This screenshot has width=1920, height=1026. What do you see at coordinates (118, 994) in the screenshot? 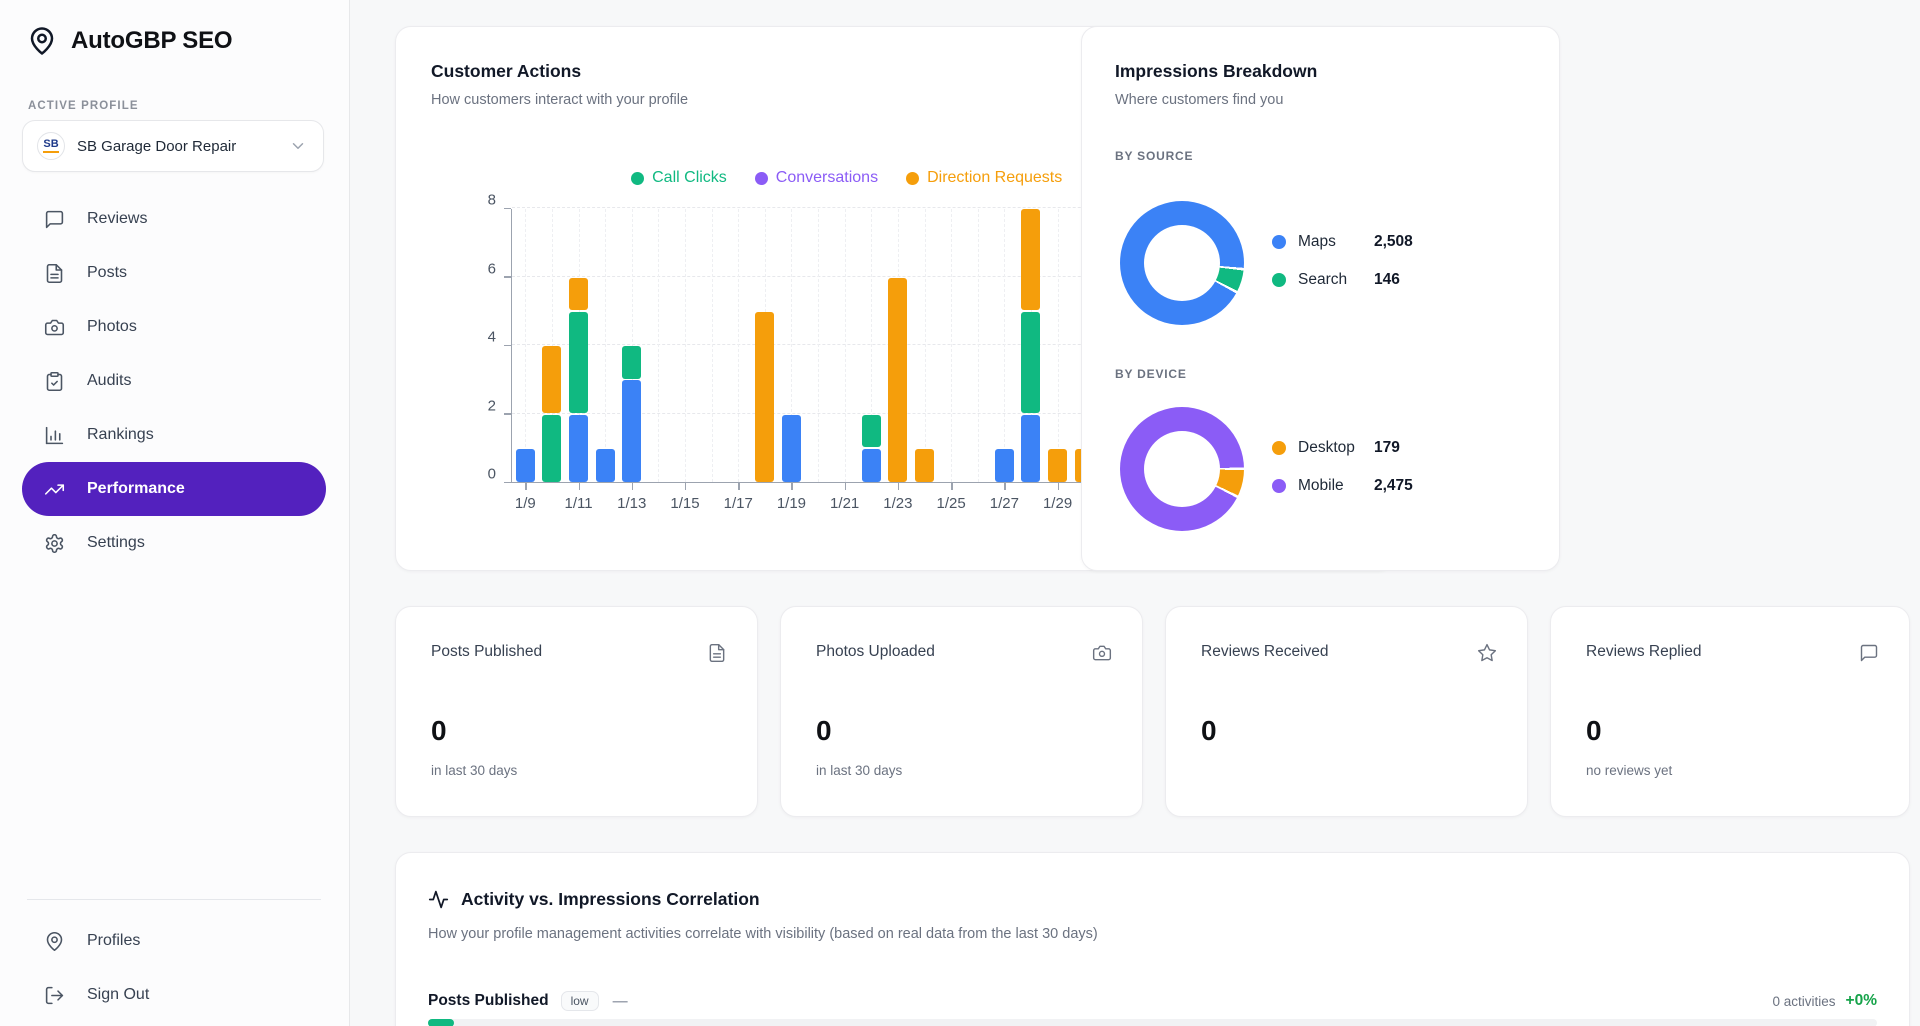
I see `sidebar-item-label: Sign Out` at bounding box center [118, 994].